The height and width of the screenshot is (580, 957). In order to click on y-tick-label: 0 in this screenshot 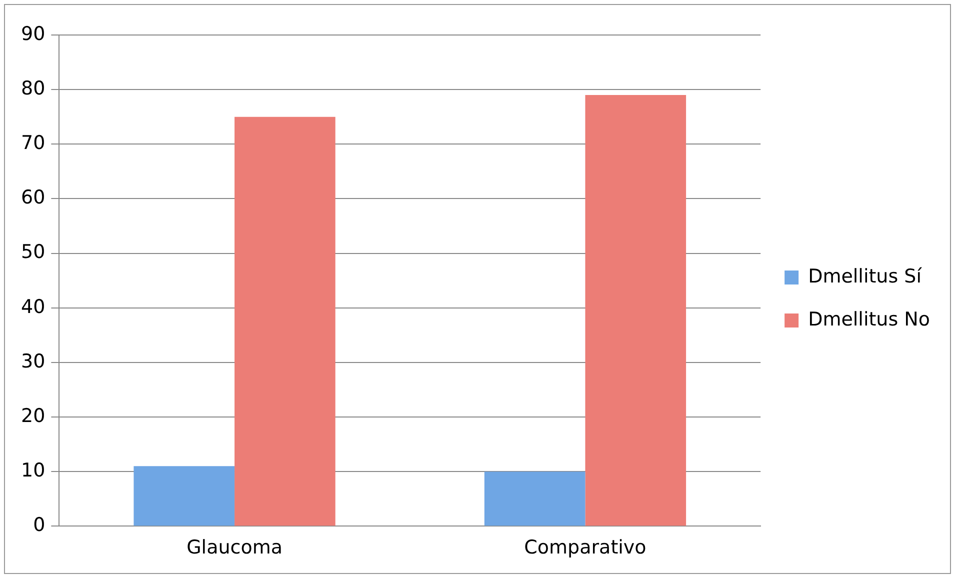, I will do `click(39, 525)`.